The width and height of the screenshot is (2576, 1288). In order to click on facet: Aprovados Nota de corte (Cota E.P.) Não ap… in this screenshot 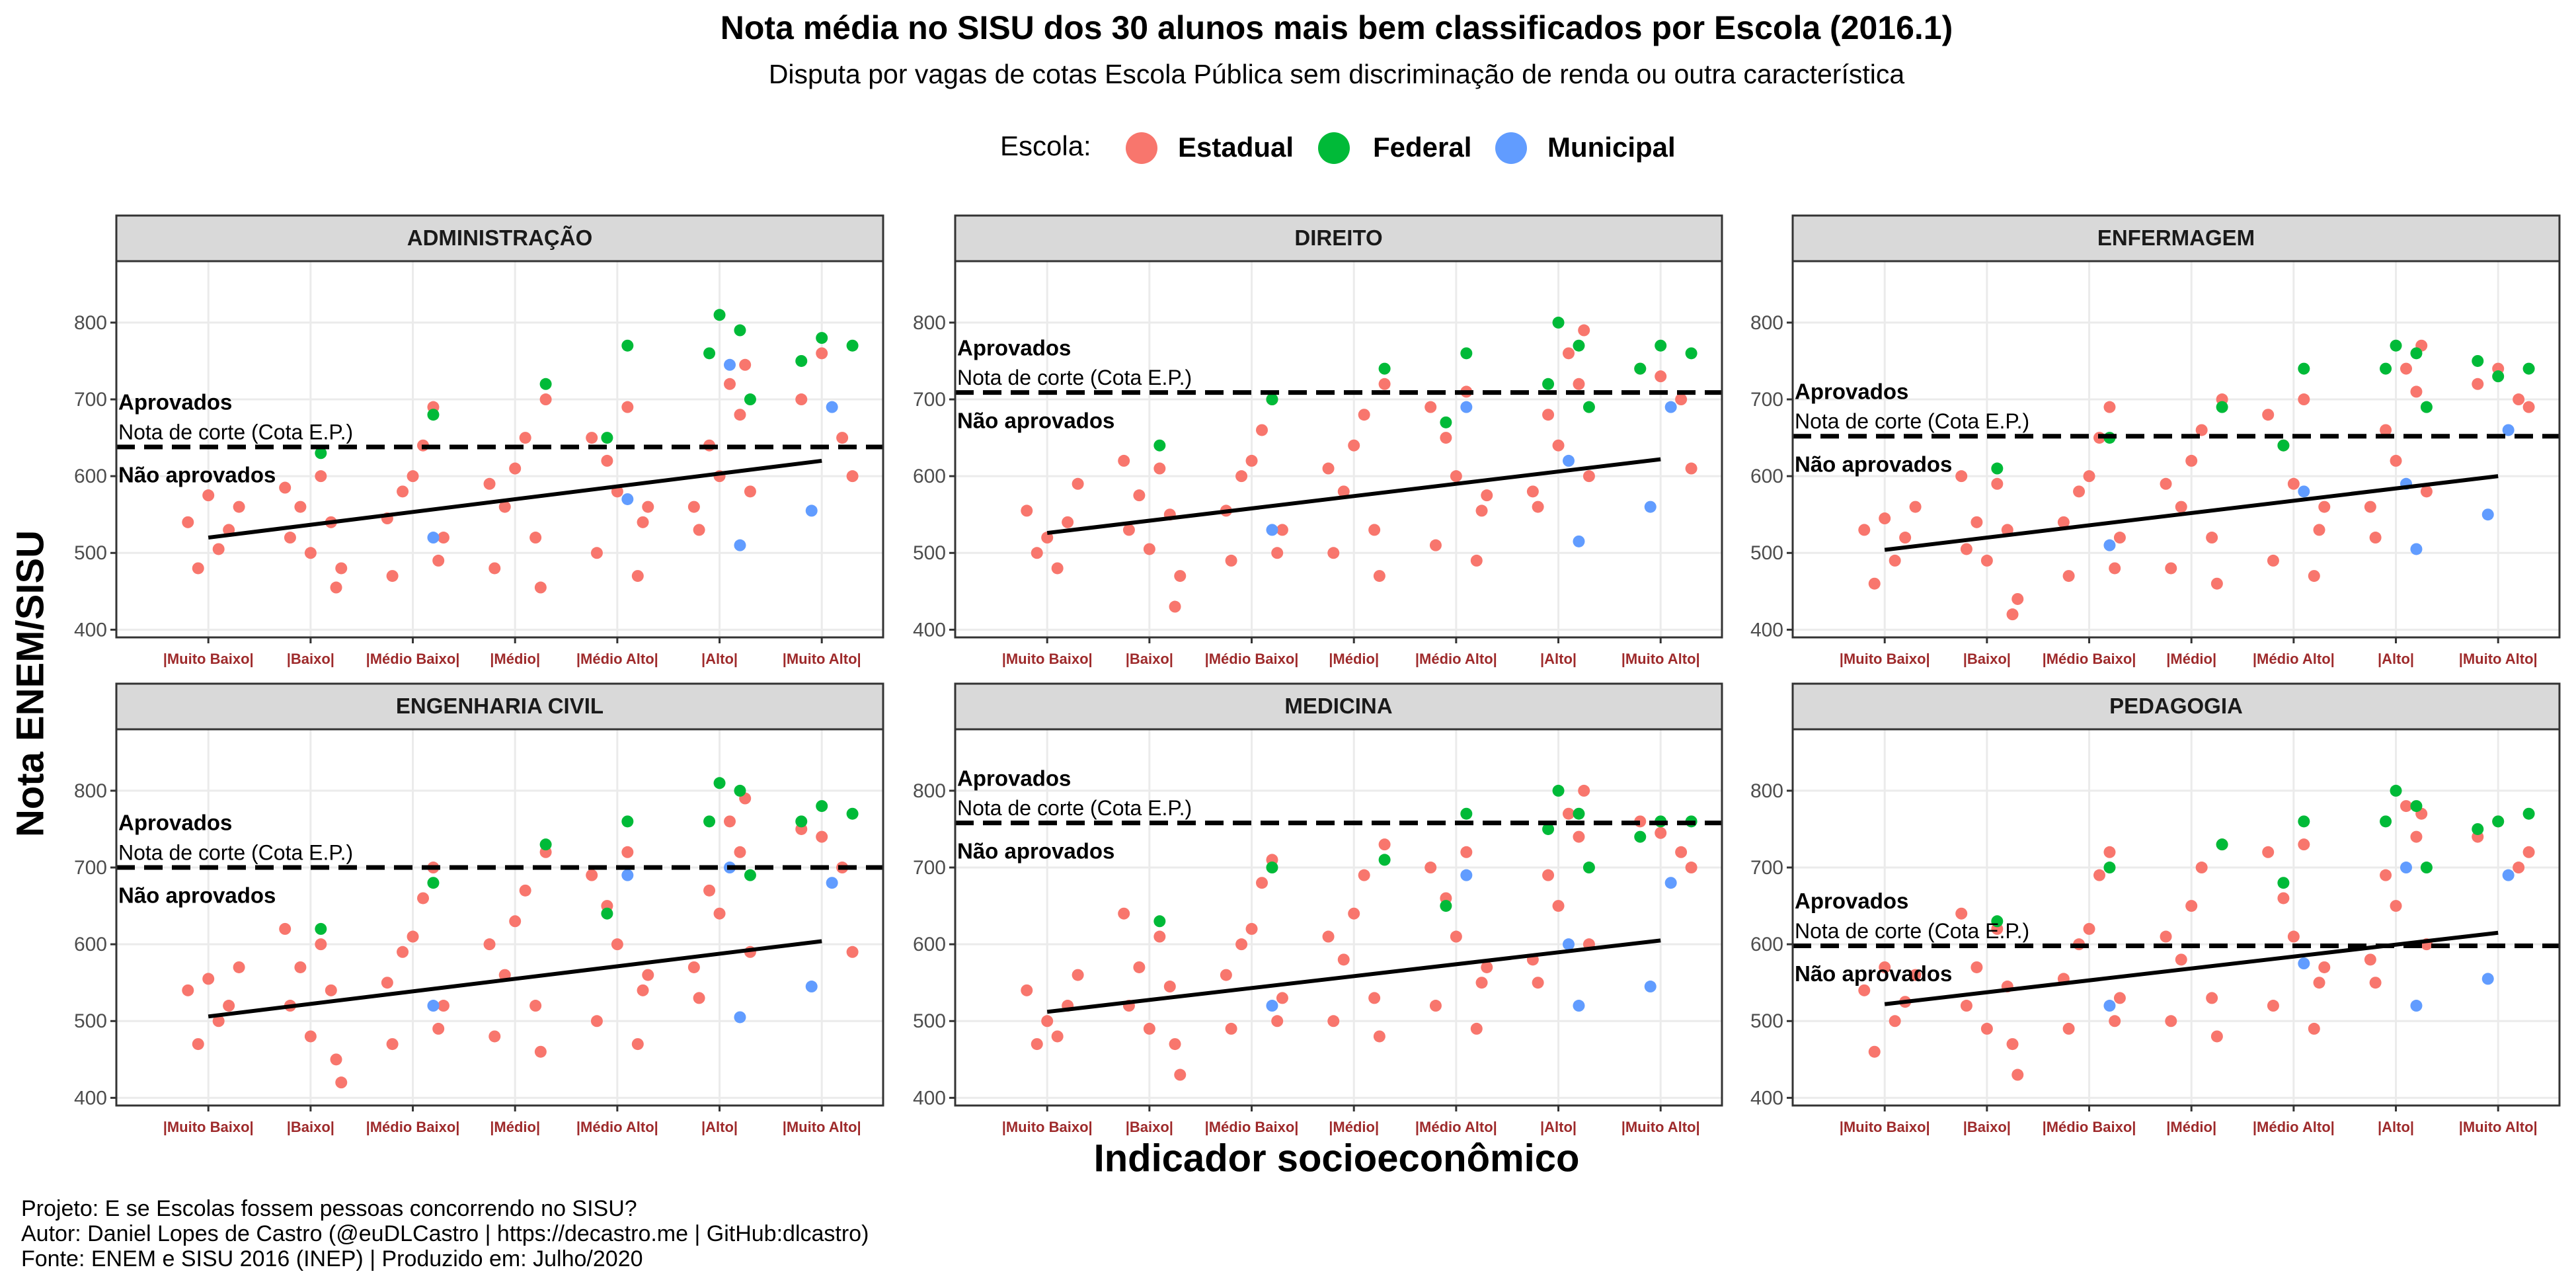, I will do `click(1318, 440)`.